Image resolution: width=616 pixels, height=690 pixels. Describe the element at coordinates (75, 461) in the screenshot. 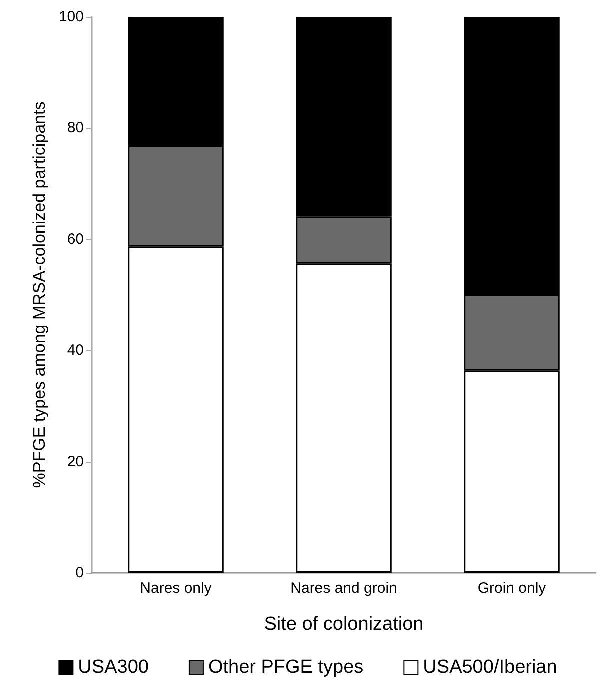

I see `y-tick-label: 20` at that location.